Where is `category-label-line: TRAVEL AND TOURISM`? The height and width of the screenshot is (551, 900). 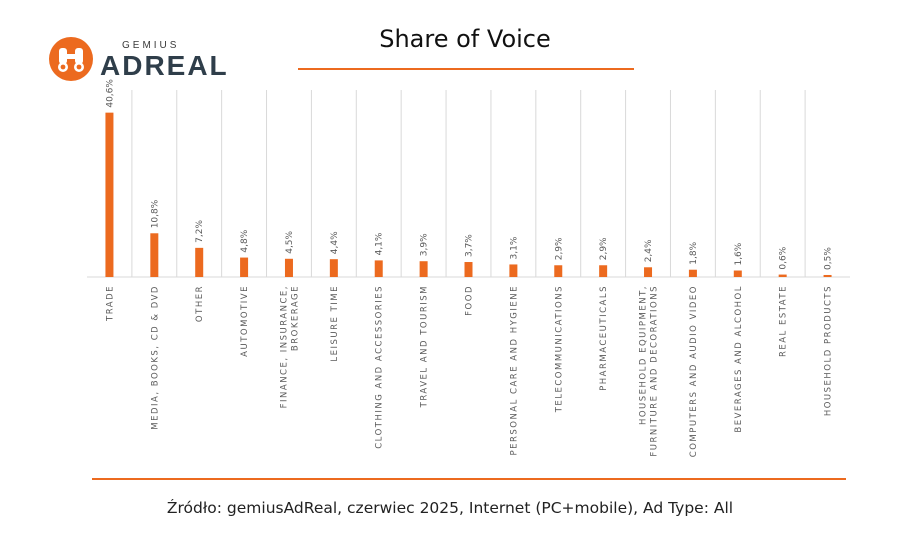
category-label-line: TRAVEL AND TOURISM is located at coordinates (425, 346).